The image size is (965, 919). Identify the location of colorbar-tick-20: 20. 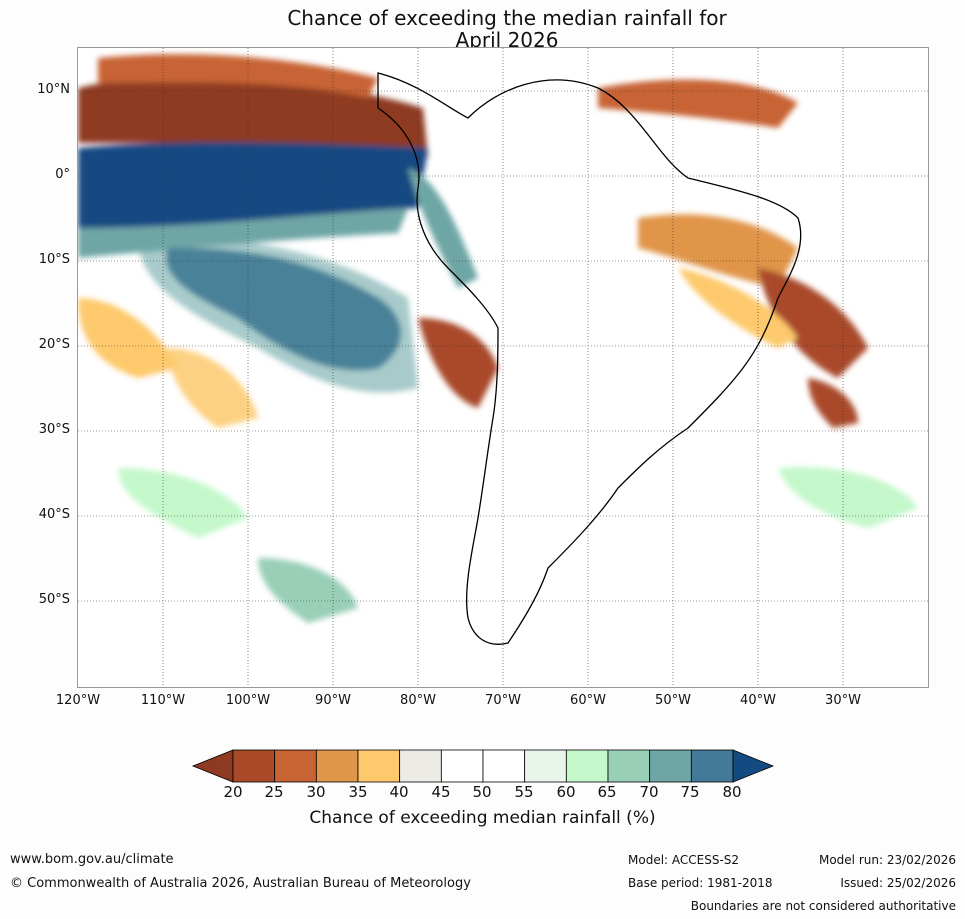
(233, 792).